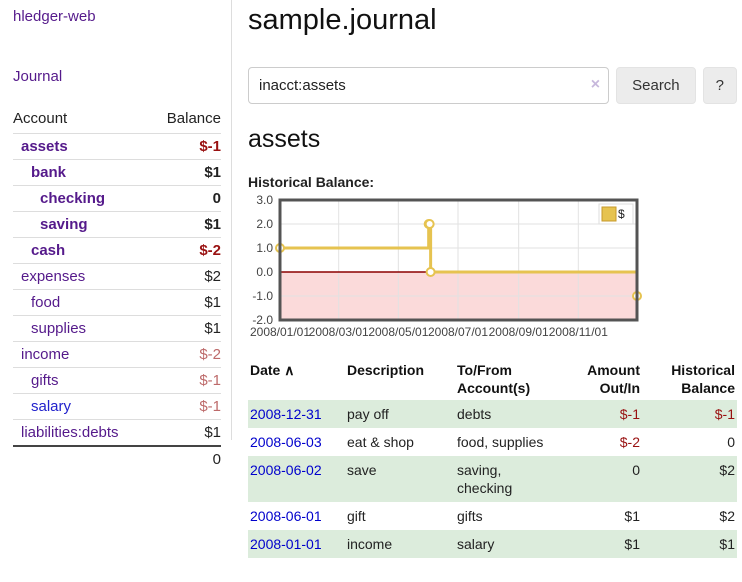 This screenshot has width=742, height=582. Describe the element at coordinates (117, 380) in the screenshot. I see `account-row: gifts $-1` at that location.